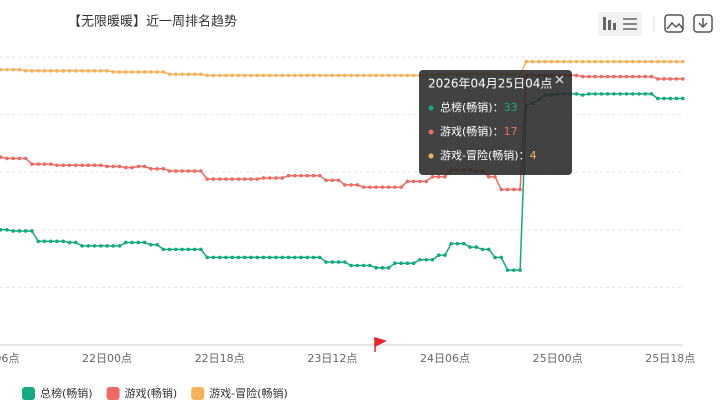  I want to click on legend-label: 游戏(畅销), so click(151, 393).